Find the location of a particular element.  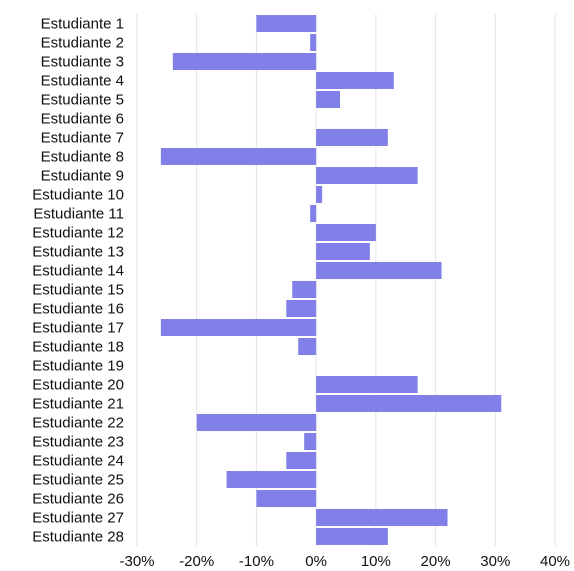

x-tick-label: 10% is located at coordinates (376, 561).